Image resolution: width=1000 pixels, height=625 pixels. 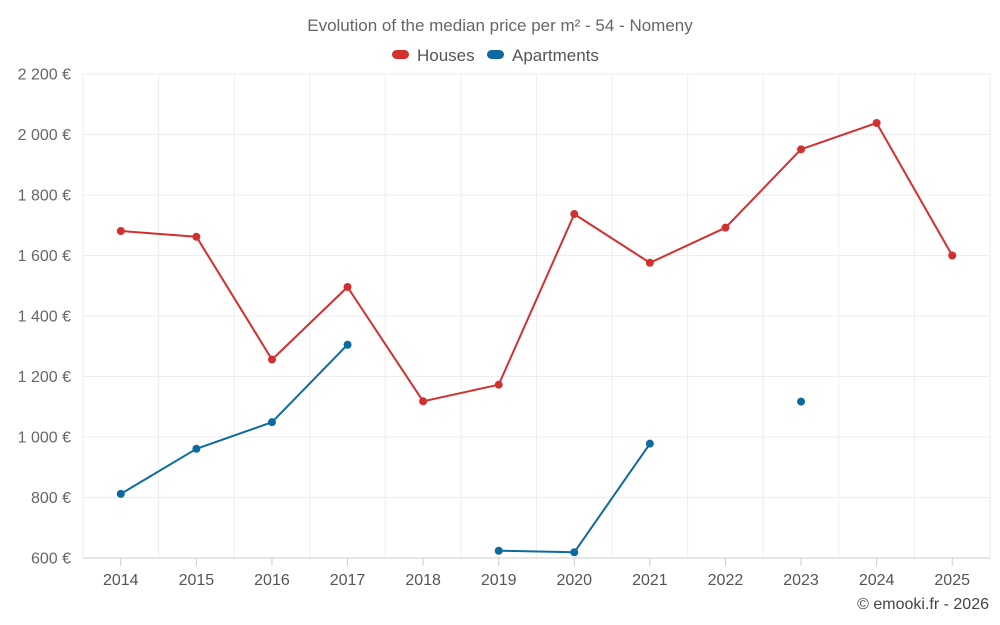 What do you see at coordinates (923, 604) in the screenshot?
I see `credit-text: © emooki.fr - 2026` at bounding box center [923, 604].